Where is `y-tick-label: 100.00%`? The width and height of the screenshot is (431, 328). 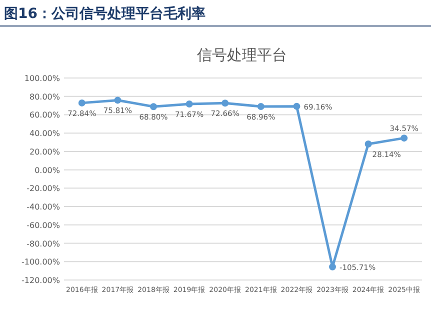 y-tick-label: 100.00% is located at coordinates (42, 78).